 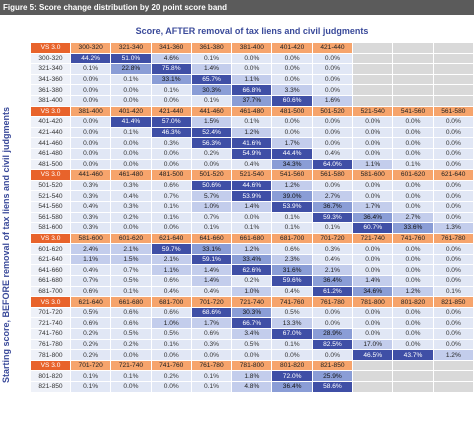 What do you see at coordinates (413, 111) in the screenshot?
I see `column-label: 541-560` at bounding box center [413, 111].